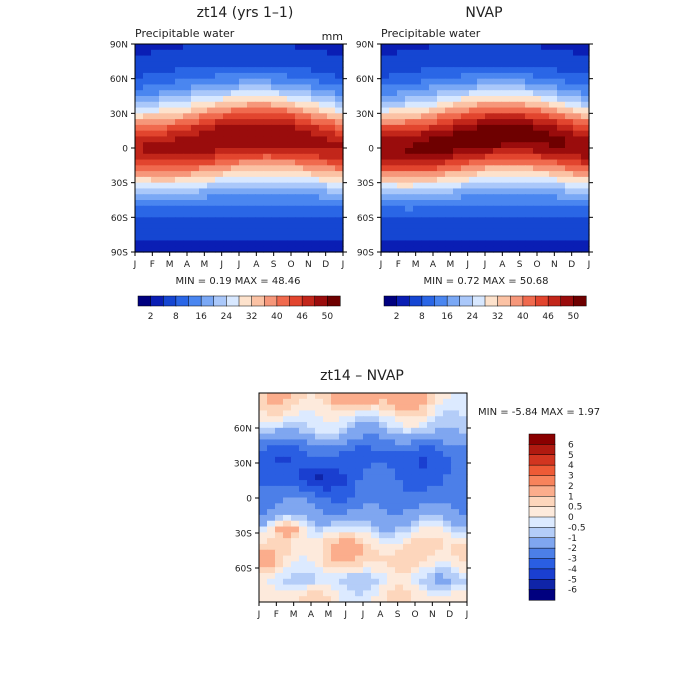 This screenshot has height=700, width=700. I want to click on colorbar-level-label: -6, so click(572, 591).